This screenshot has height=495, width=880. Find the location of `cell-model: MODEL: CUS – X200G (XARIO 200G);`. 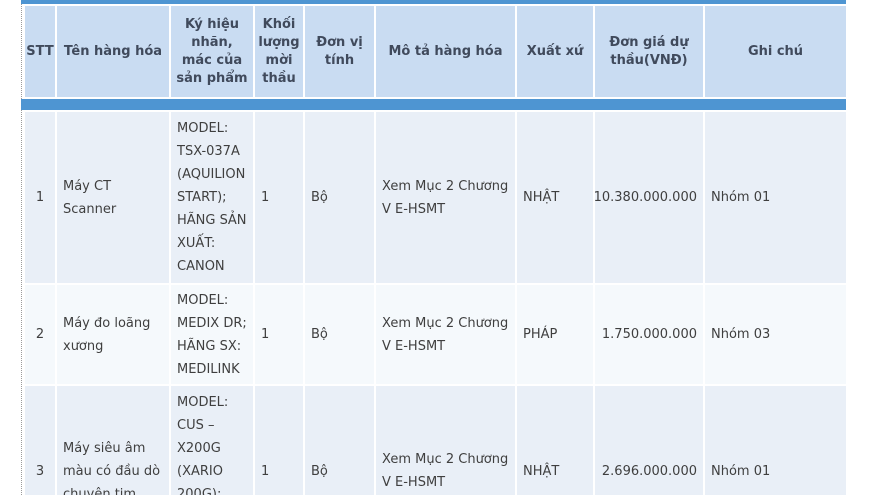

cell-model: MODEL: CUS – X200G (XARIO 200G); is located at coordinates (212, 440).